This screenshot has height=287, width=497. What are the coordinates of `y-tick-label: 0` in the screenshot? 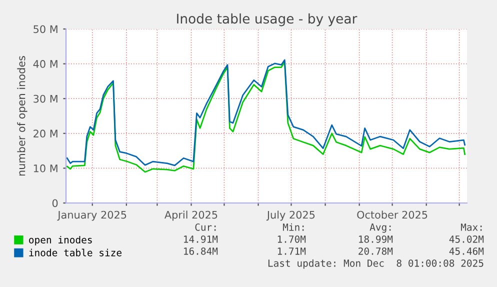 It's located at (55, 203).